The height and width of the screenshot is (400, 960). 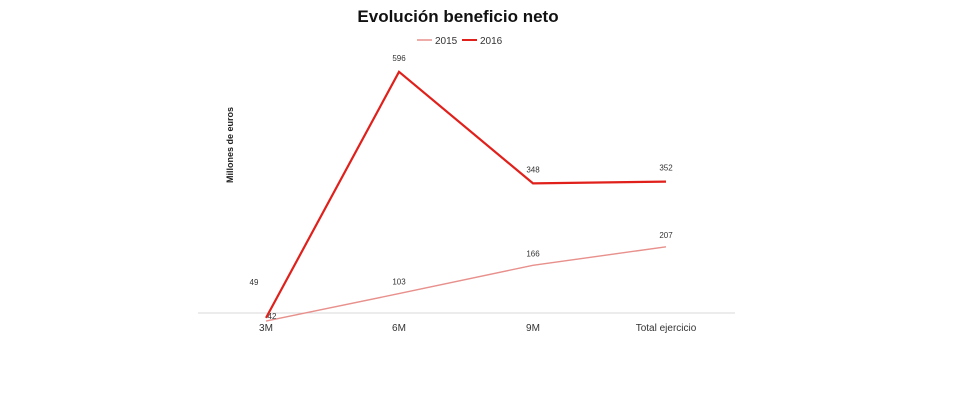 What do you see at coordinates (399, 328) in the screenshot?
I see `x-tick-label: 6M` at bounding box center [399, 328].